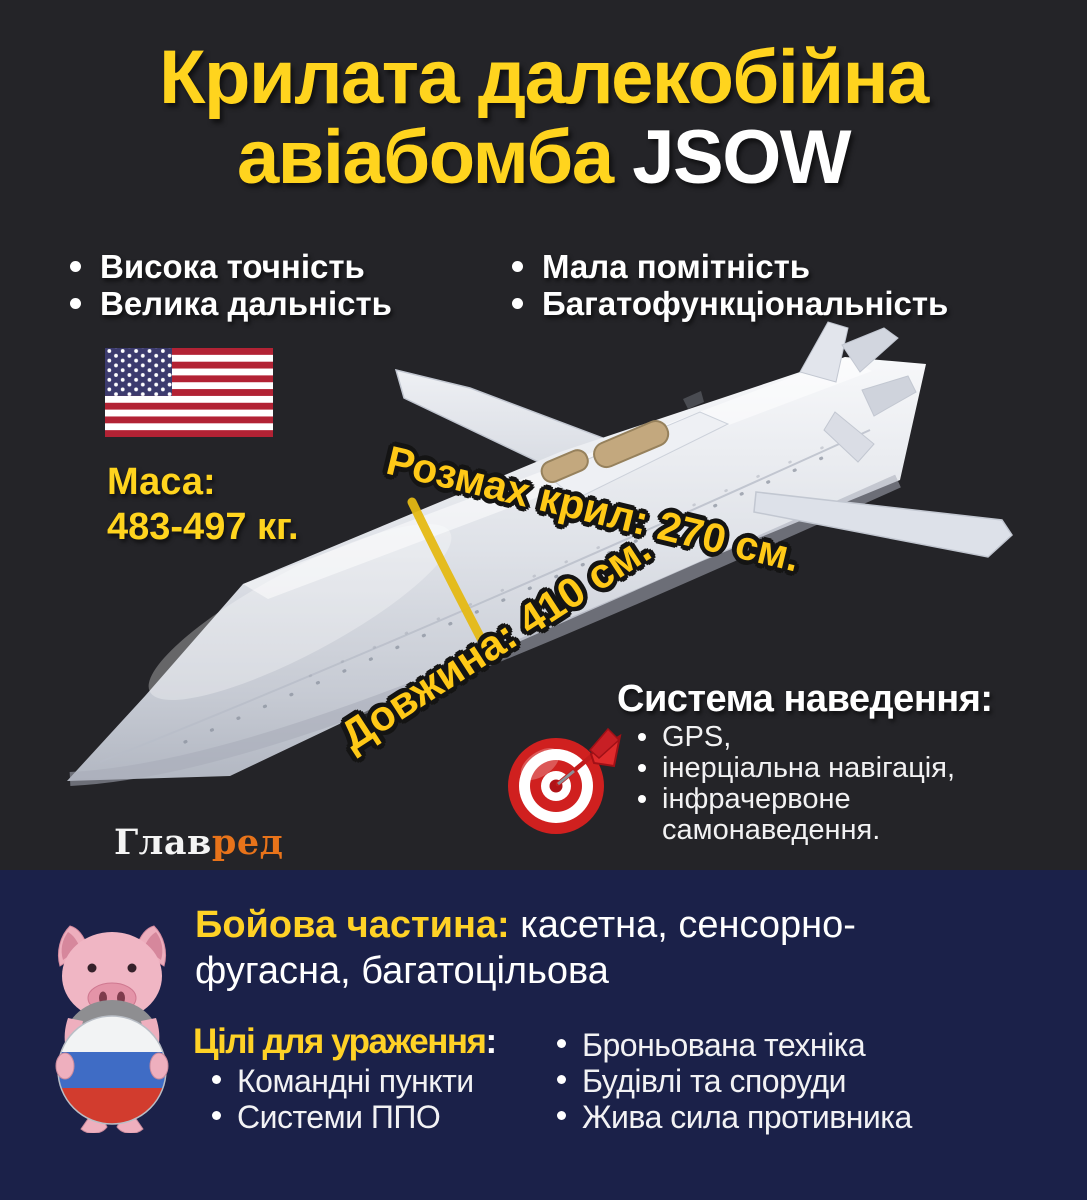 Image resolution: width=1087 pixels, height=1200 pixels. Describe the element at coordinates (724, 1045) in the screenshot. I see `target-label: Броньована техніка` at that location.